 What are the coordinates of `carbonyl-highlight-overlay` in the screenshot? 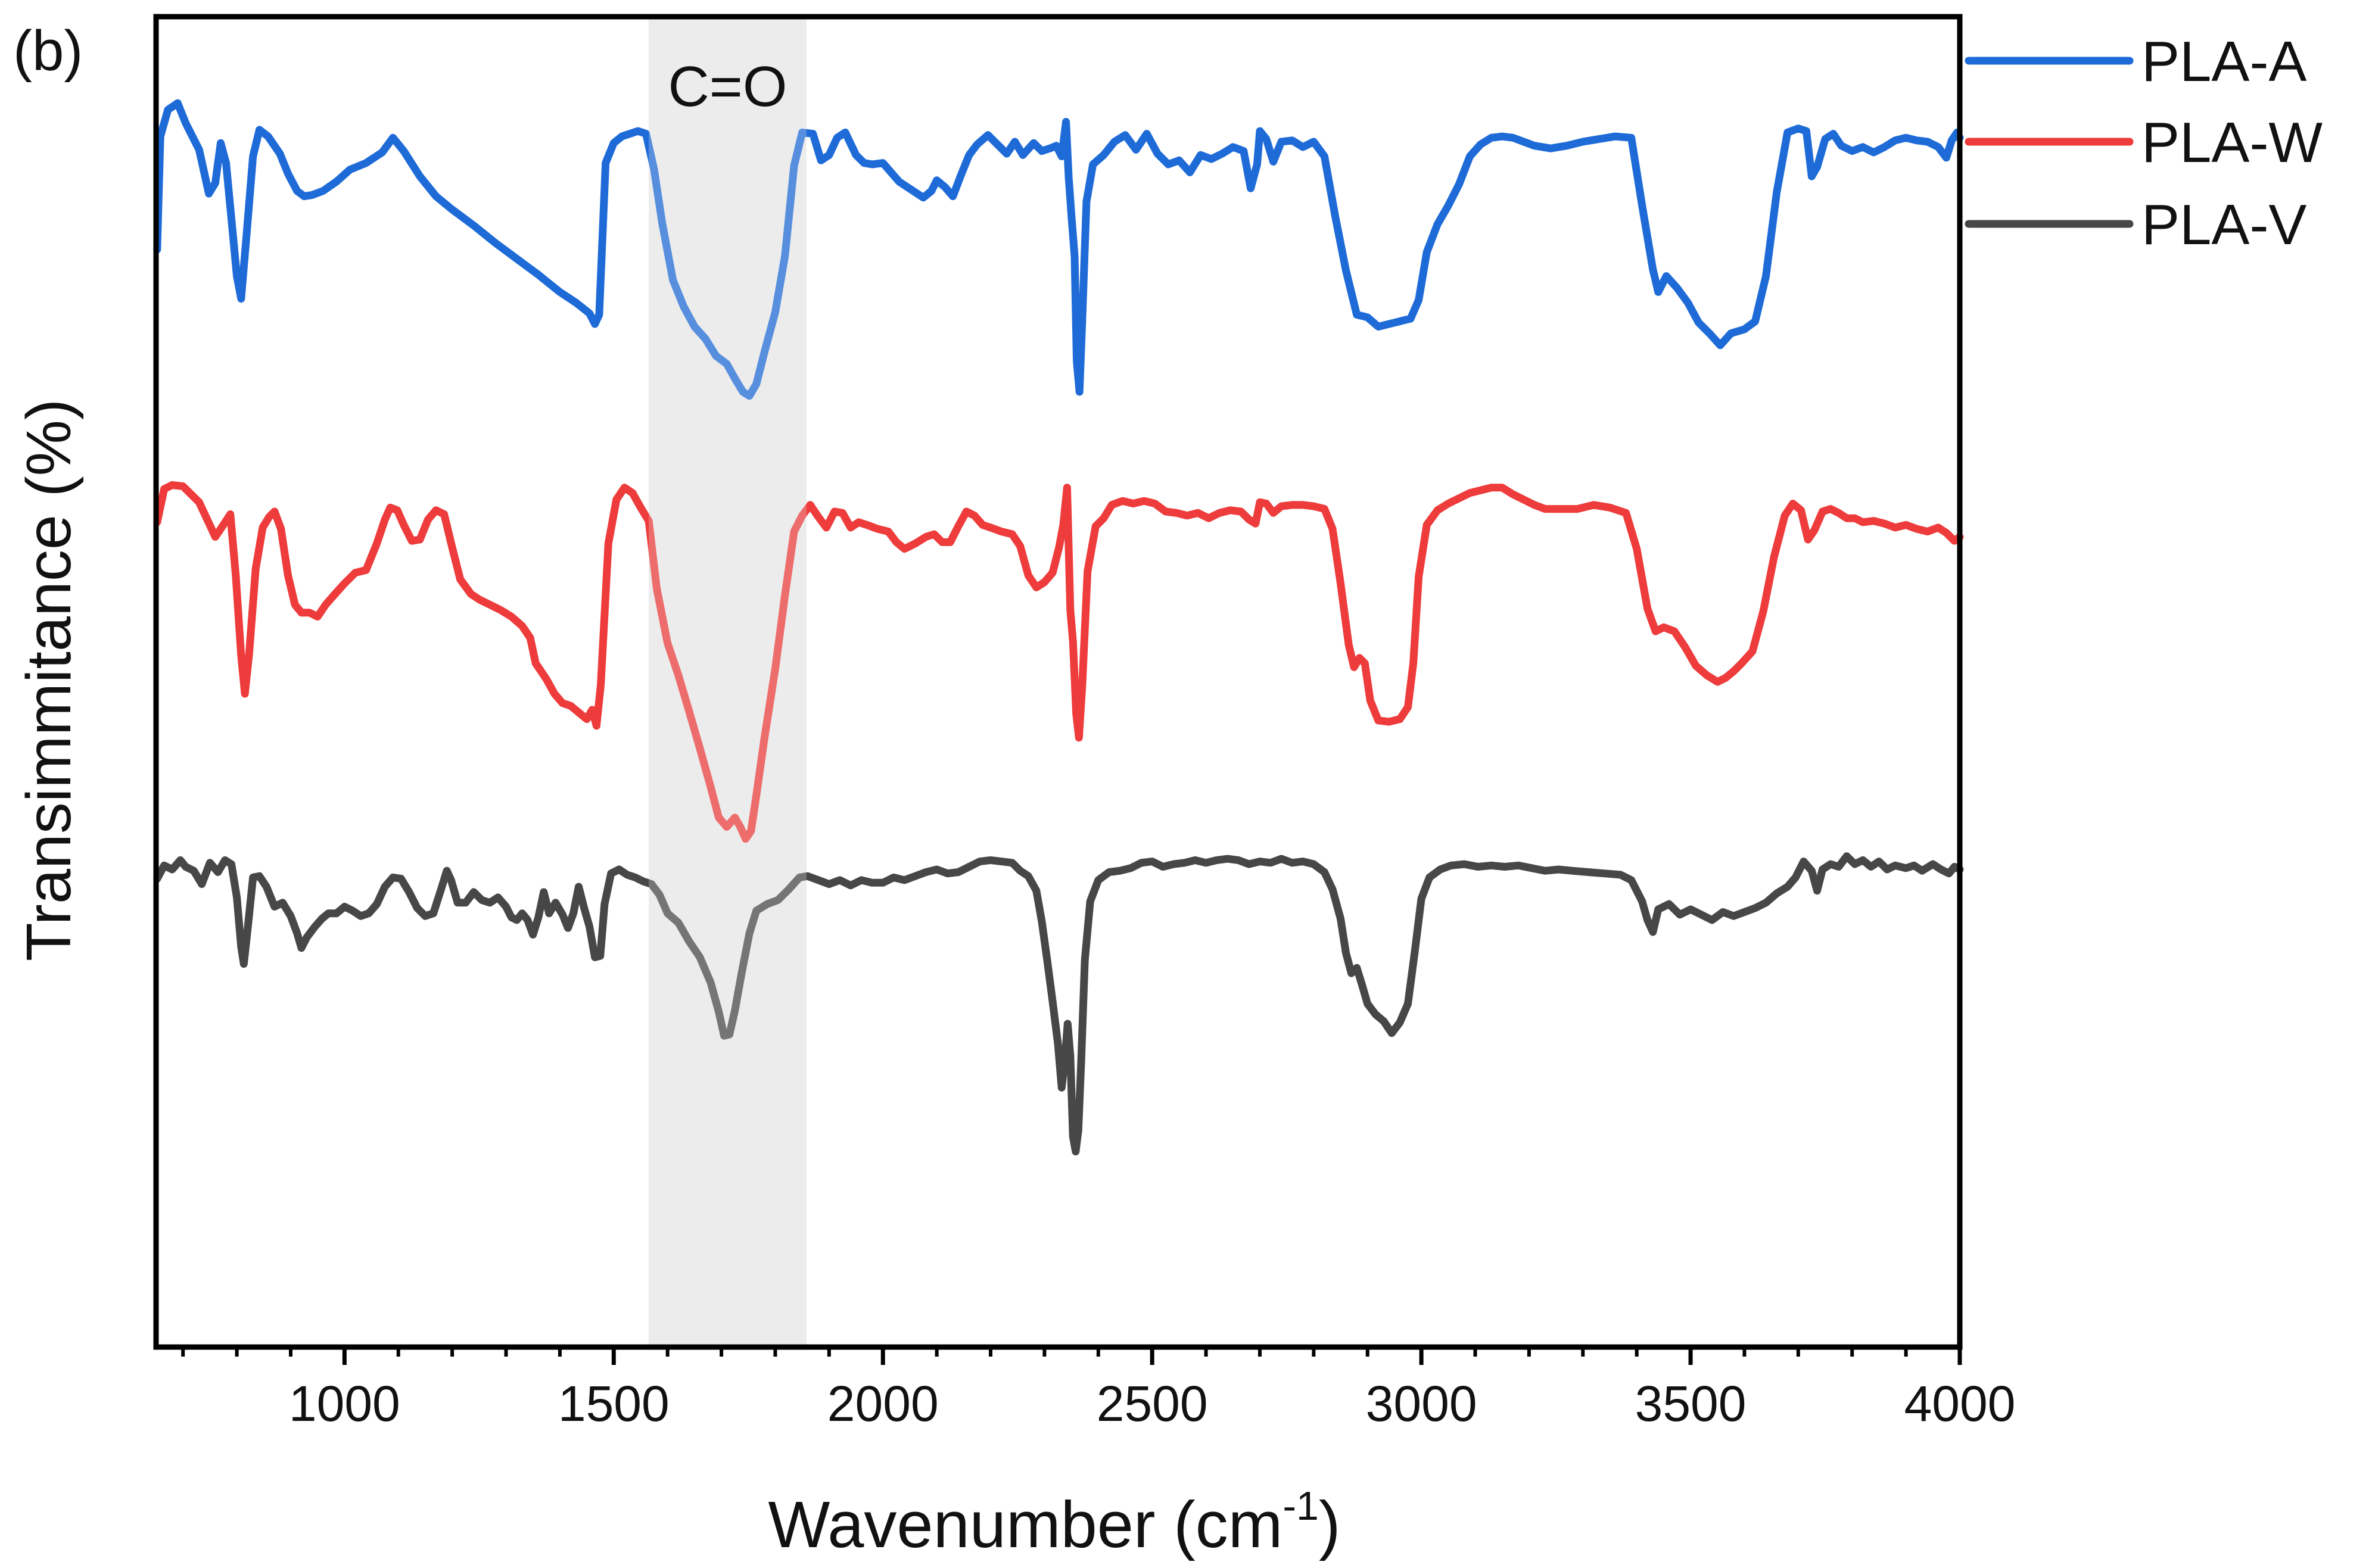 It's located at (728, 682).